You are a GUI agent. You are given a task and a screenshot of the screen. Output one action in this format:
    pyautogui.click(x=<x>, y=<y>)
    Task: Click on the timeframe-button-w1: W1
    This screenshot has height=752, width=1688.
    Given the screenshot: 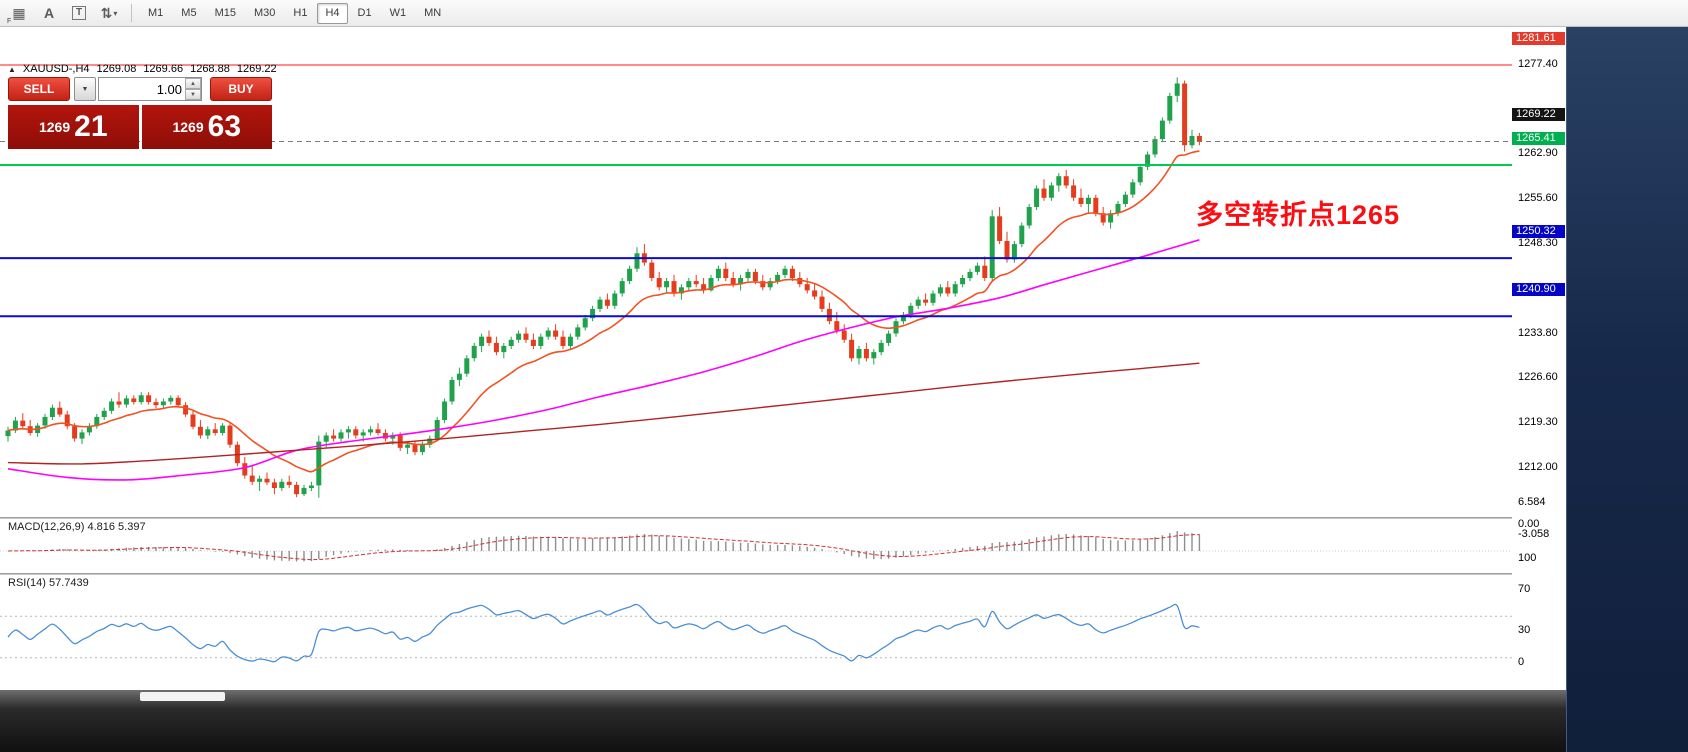 What is the action you would take?
    pyautogui.click(x=398, y=13)
    